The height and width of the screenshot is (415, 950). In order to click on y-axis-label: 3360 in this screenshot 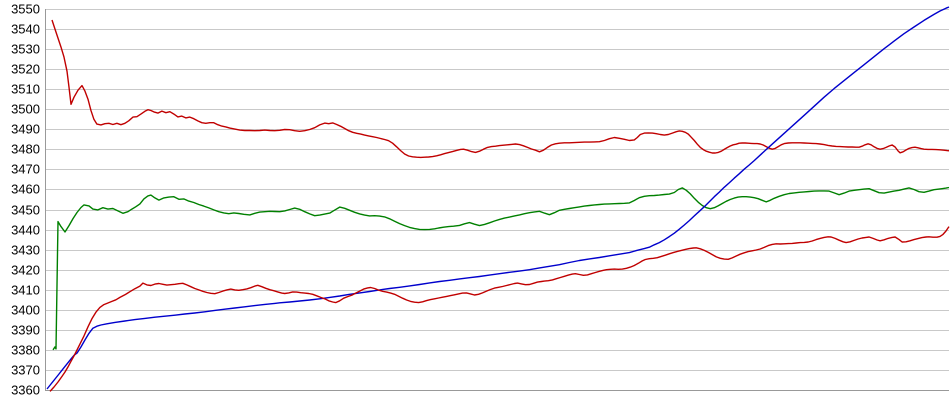, I will do `click(25, 390)`.